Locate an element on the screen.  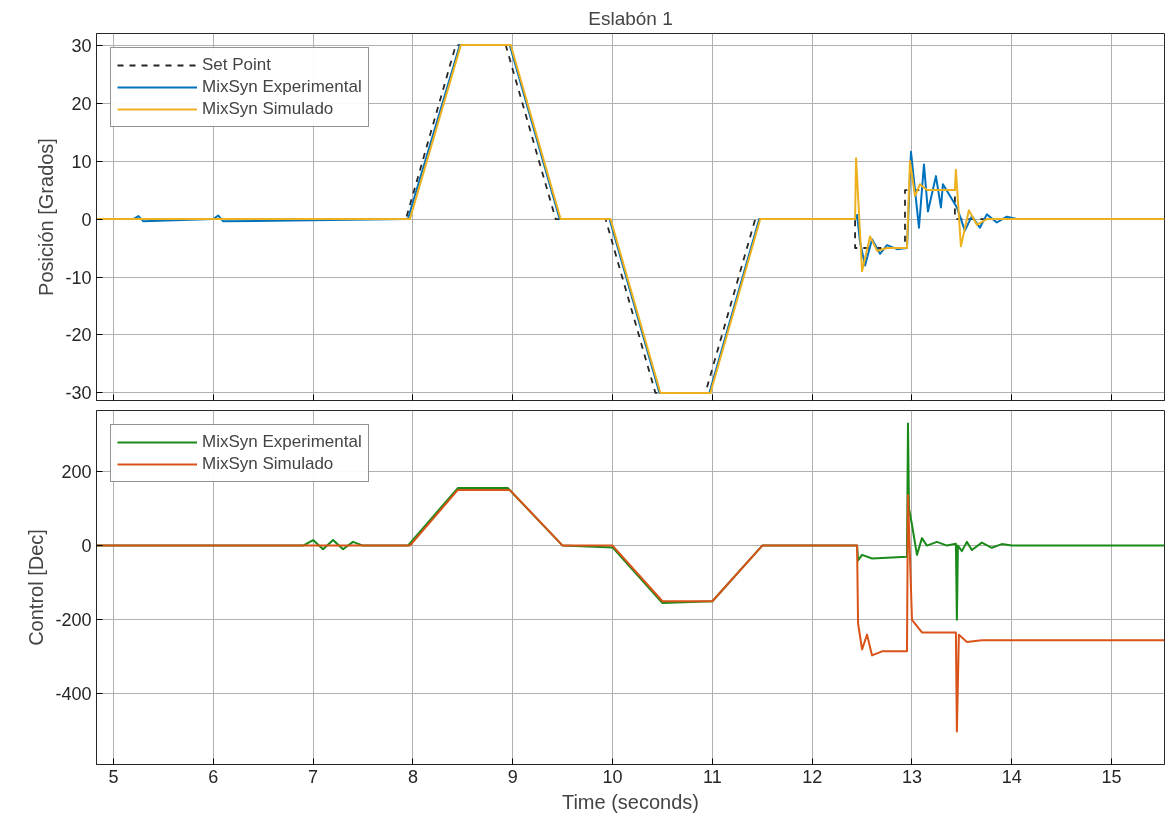
x-tick-label: 7 is located at coordinates (313, 776).